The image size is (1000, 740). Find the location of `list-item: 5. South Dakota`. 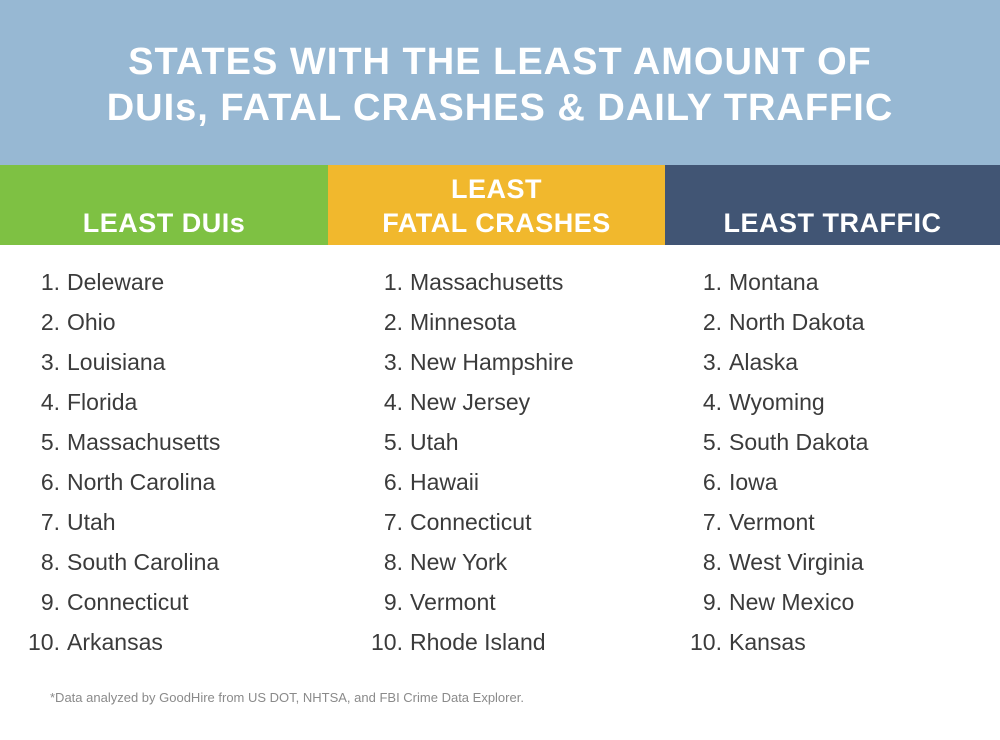

list-item: 5. South Dakota is located at coordinates (775, 442).